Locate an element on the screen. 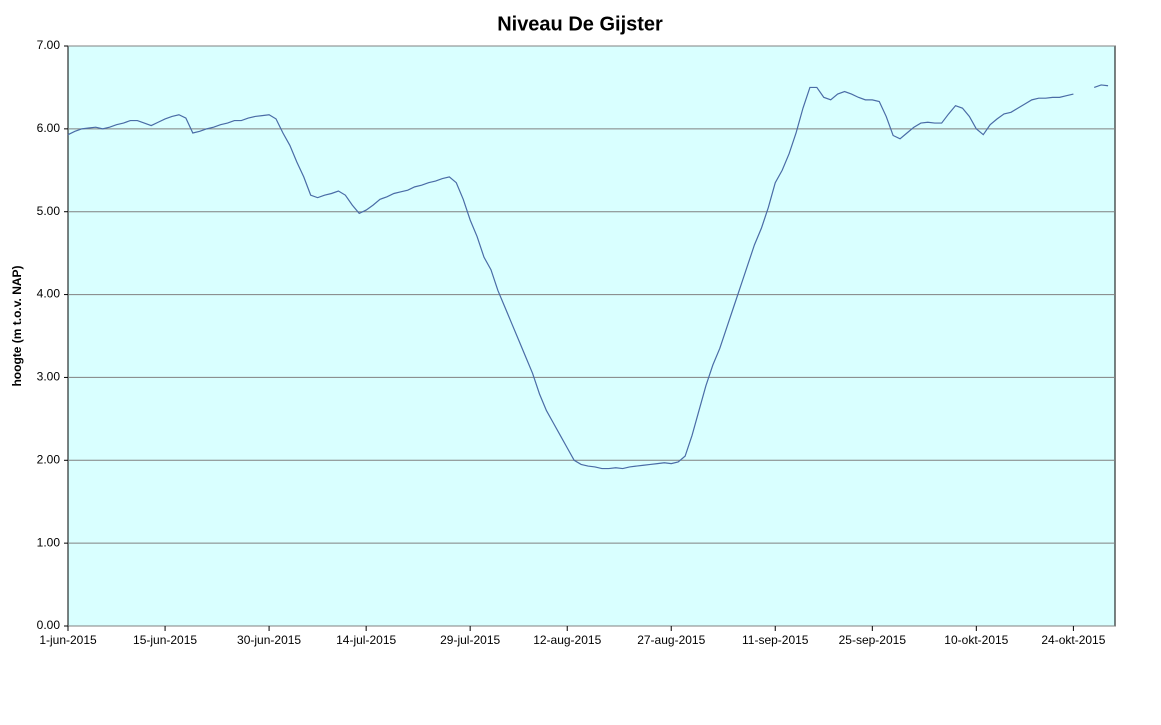 Image resolution: width=1161 pixels, height=725 pixels. chart-title: Niveau De Gijster is located at coordinates (580, 24).